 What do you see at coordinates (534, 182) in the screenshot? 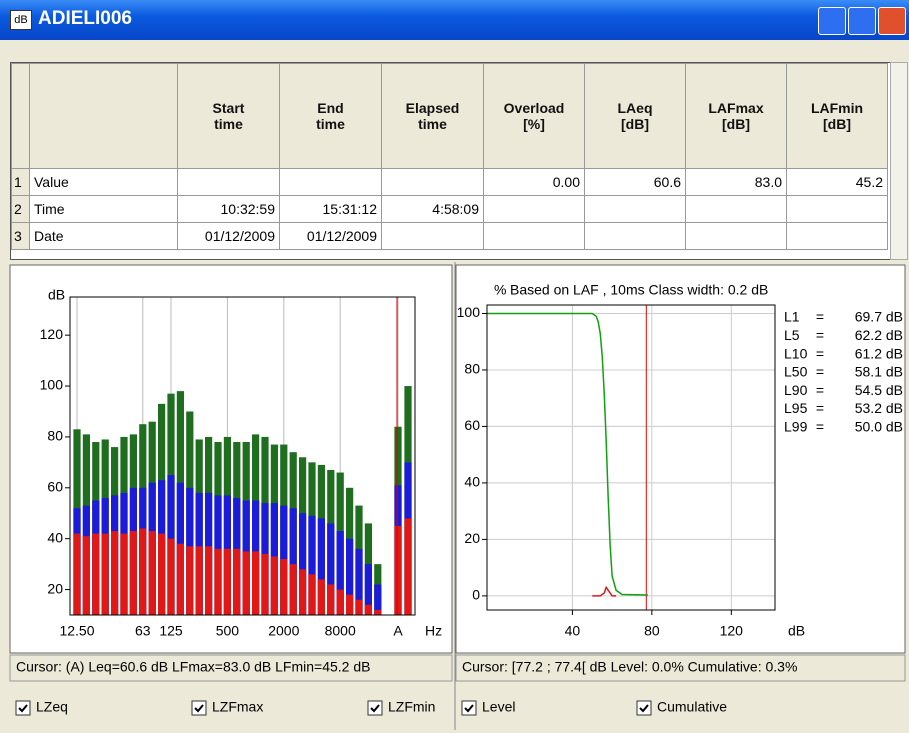
I see `cell: 0.00` at bounding box center [534, 182].